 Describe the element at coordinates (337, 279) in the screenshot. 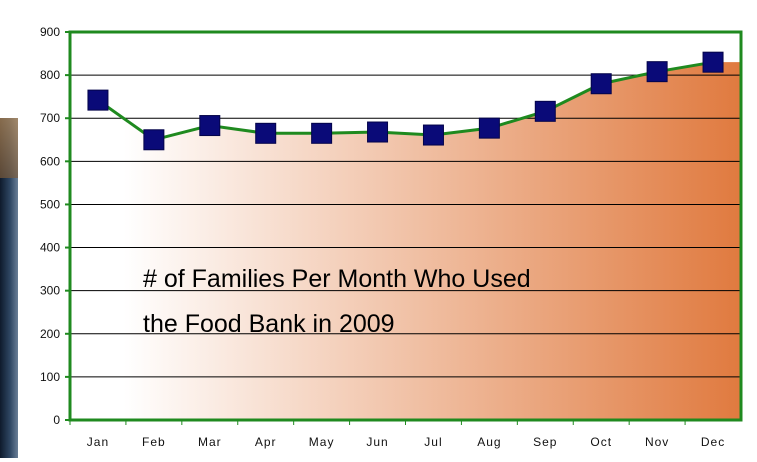

I see `chart-title-line-1: # of Families Per Month Who Used` at that location.